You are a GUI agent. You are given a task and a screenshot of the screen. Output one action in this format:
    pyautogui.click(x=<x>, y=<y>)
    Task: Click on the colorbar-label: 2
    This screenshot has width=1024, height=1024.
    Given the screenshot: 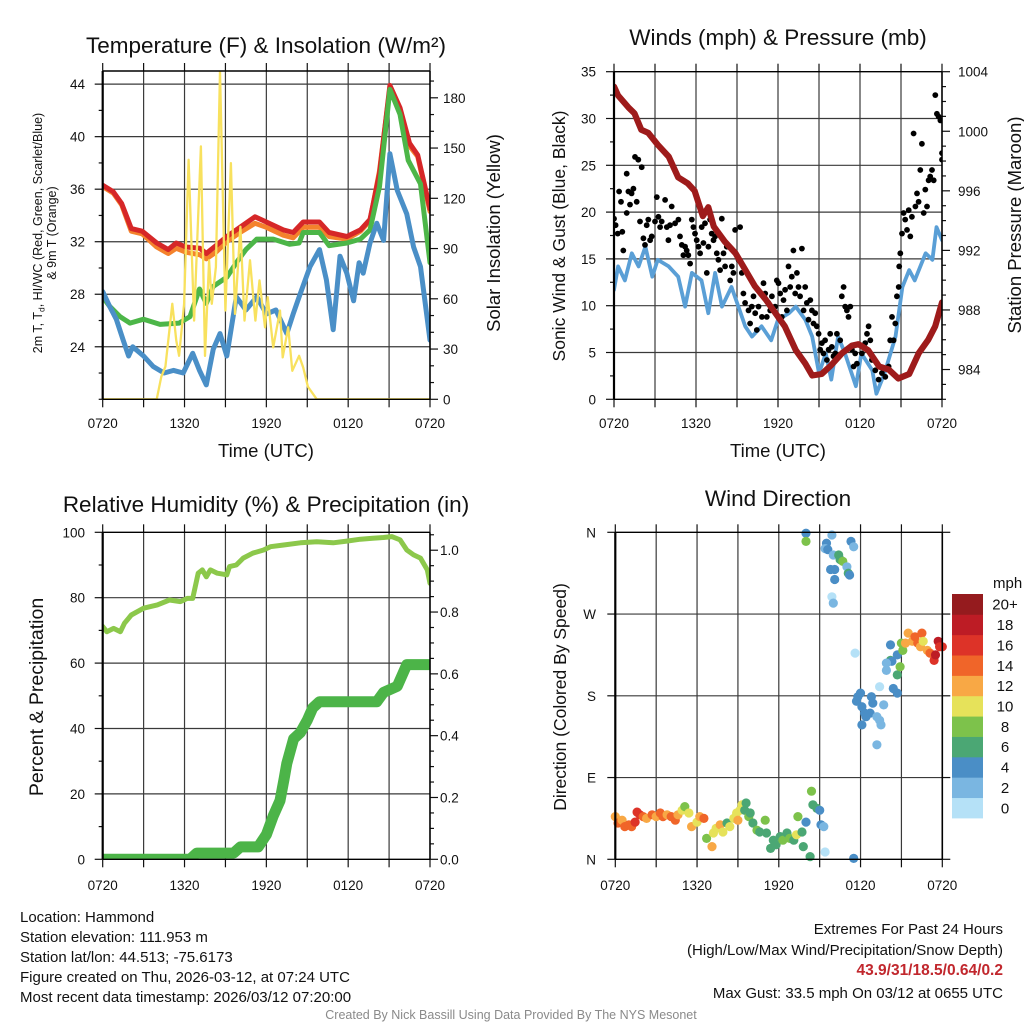 What is the action you would take?
    pyautogui.click(x=1005, y=788)
    